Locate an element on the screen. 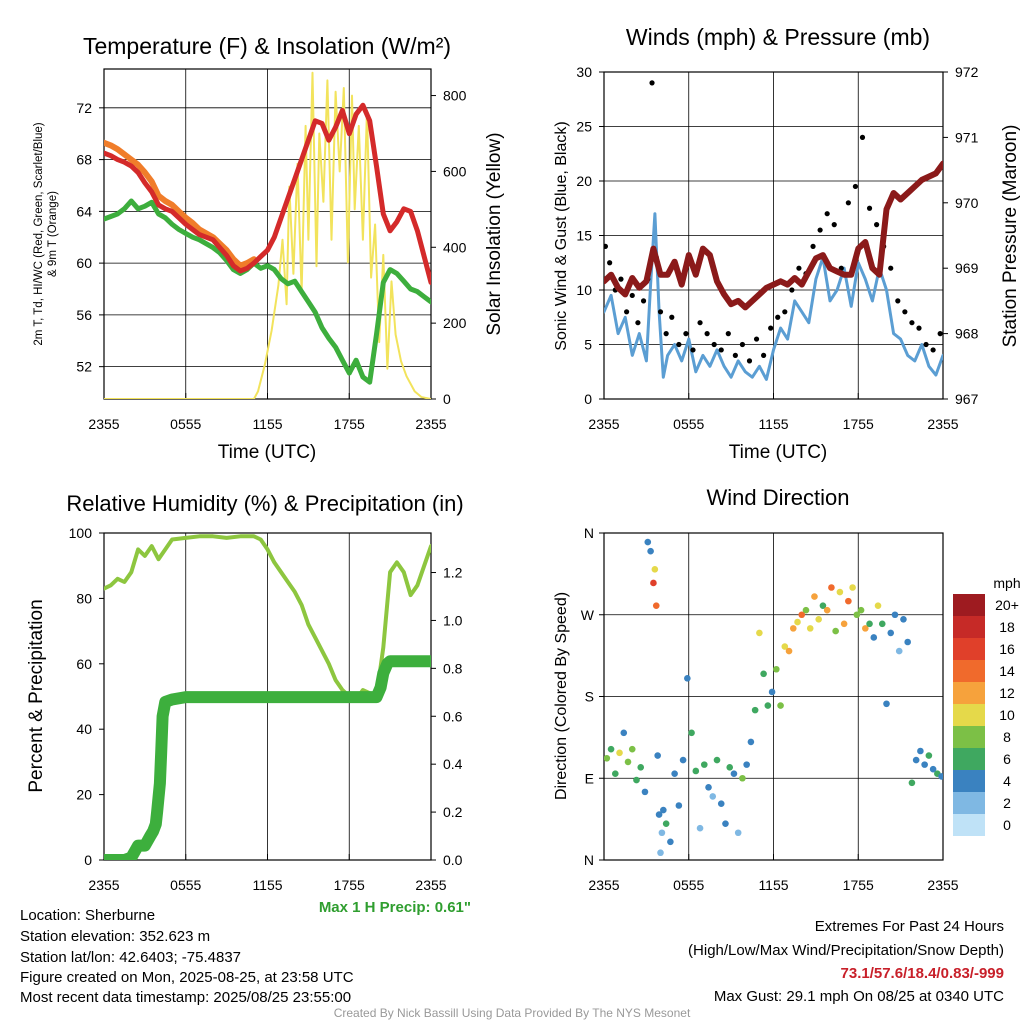 Image resolution: width=1024 pixels, height=1024 pixels. y-tick-label: 100 is located at coordinates (81, 533).